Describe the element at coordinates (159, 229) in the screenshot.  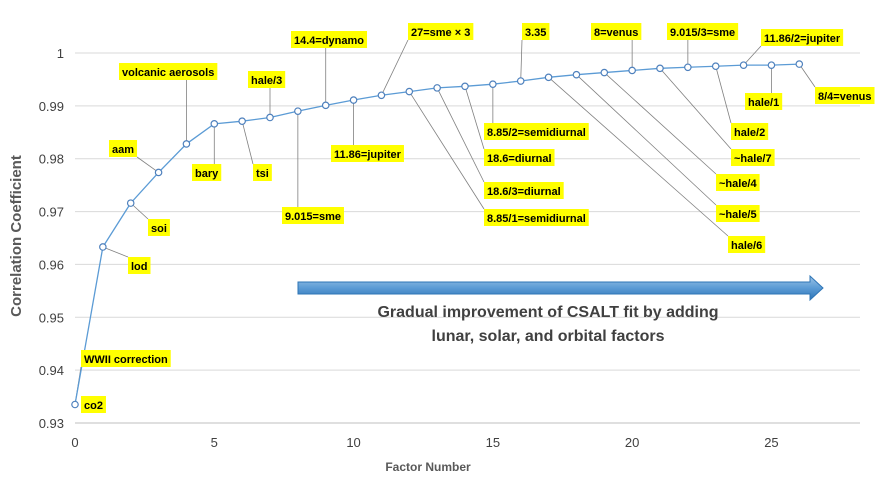
I see `data-label: soi` at that location.